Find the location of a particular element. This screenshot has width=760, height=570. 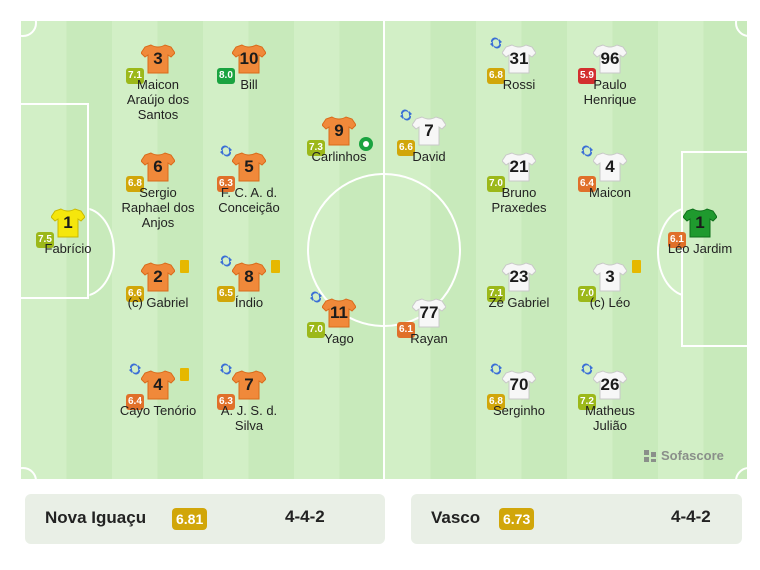

player-rating: 6.3 is located at coordinates (226, 402).